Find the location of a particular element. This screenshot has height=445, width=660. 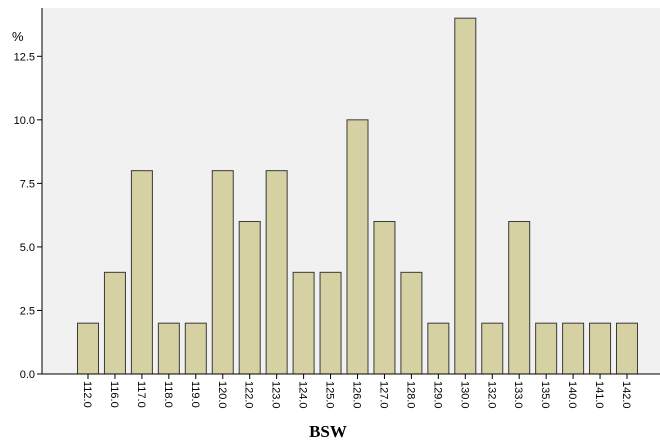

bar-123.0 is located at coordinates (276, 272).